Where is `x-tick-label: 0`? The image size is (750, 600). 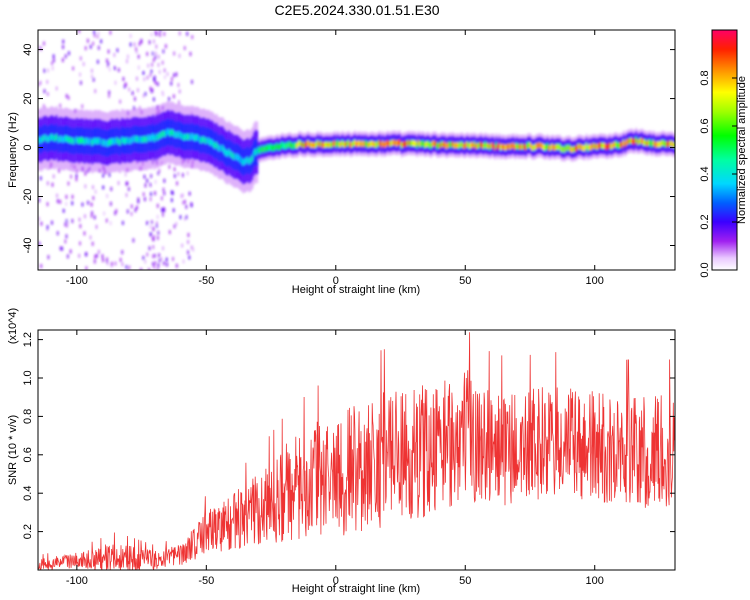
x-tick-label: 0 is located at coordinates (336, 281).